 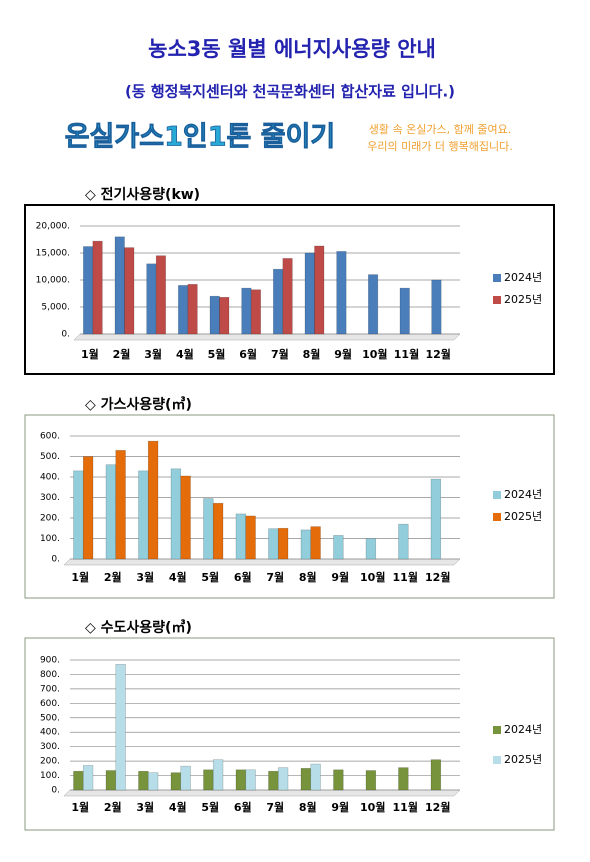 I want to click on chart-title: ◇ 전기사용량(kw), so click(x=142, y=194).